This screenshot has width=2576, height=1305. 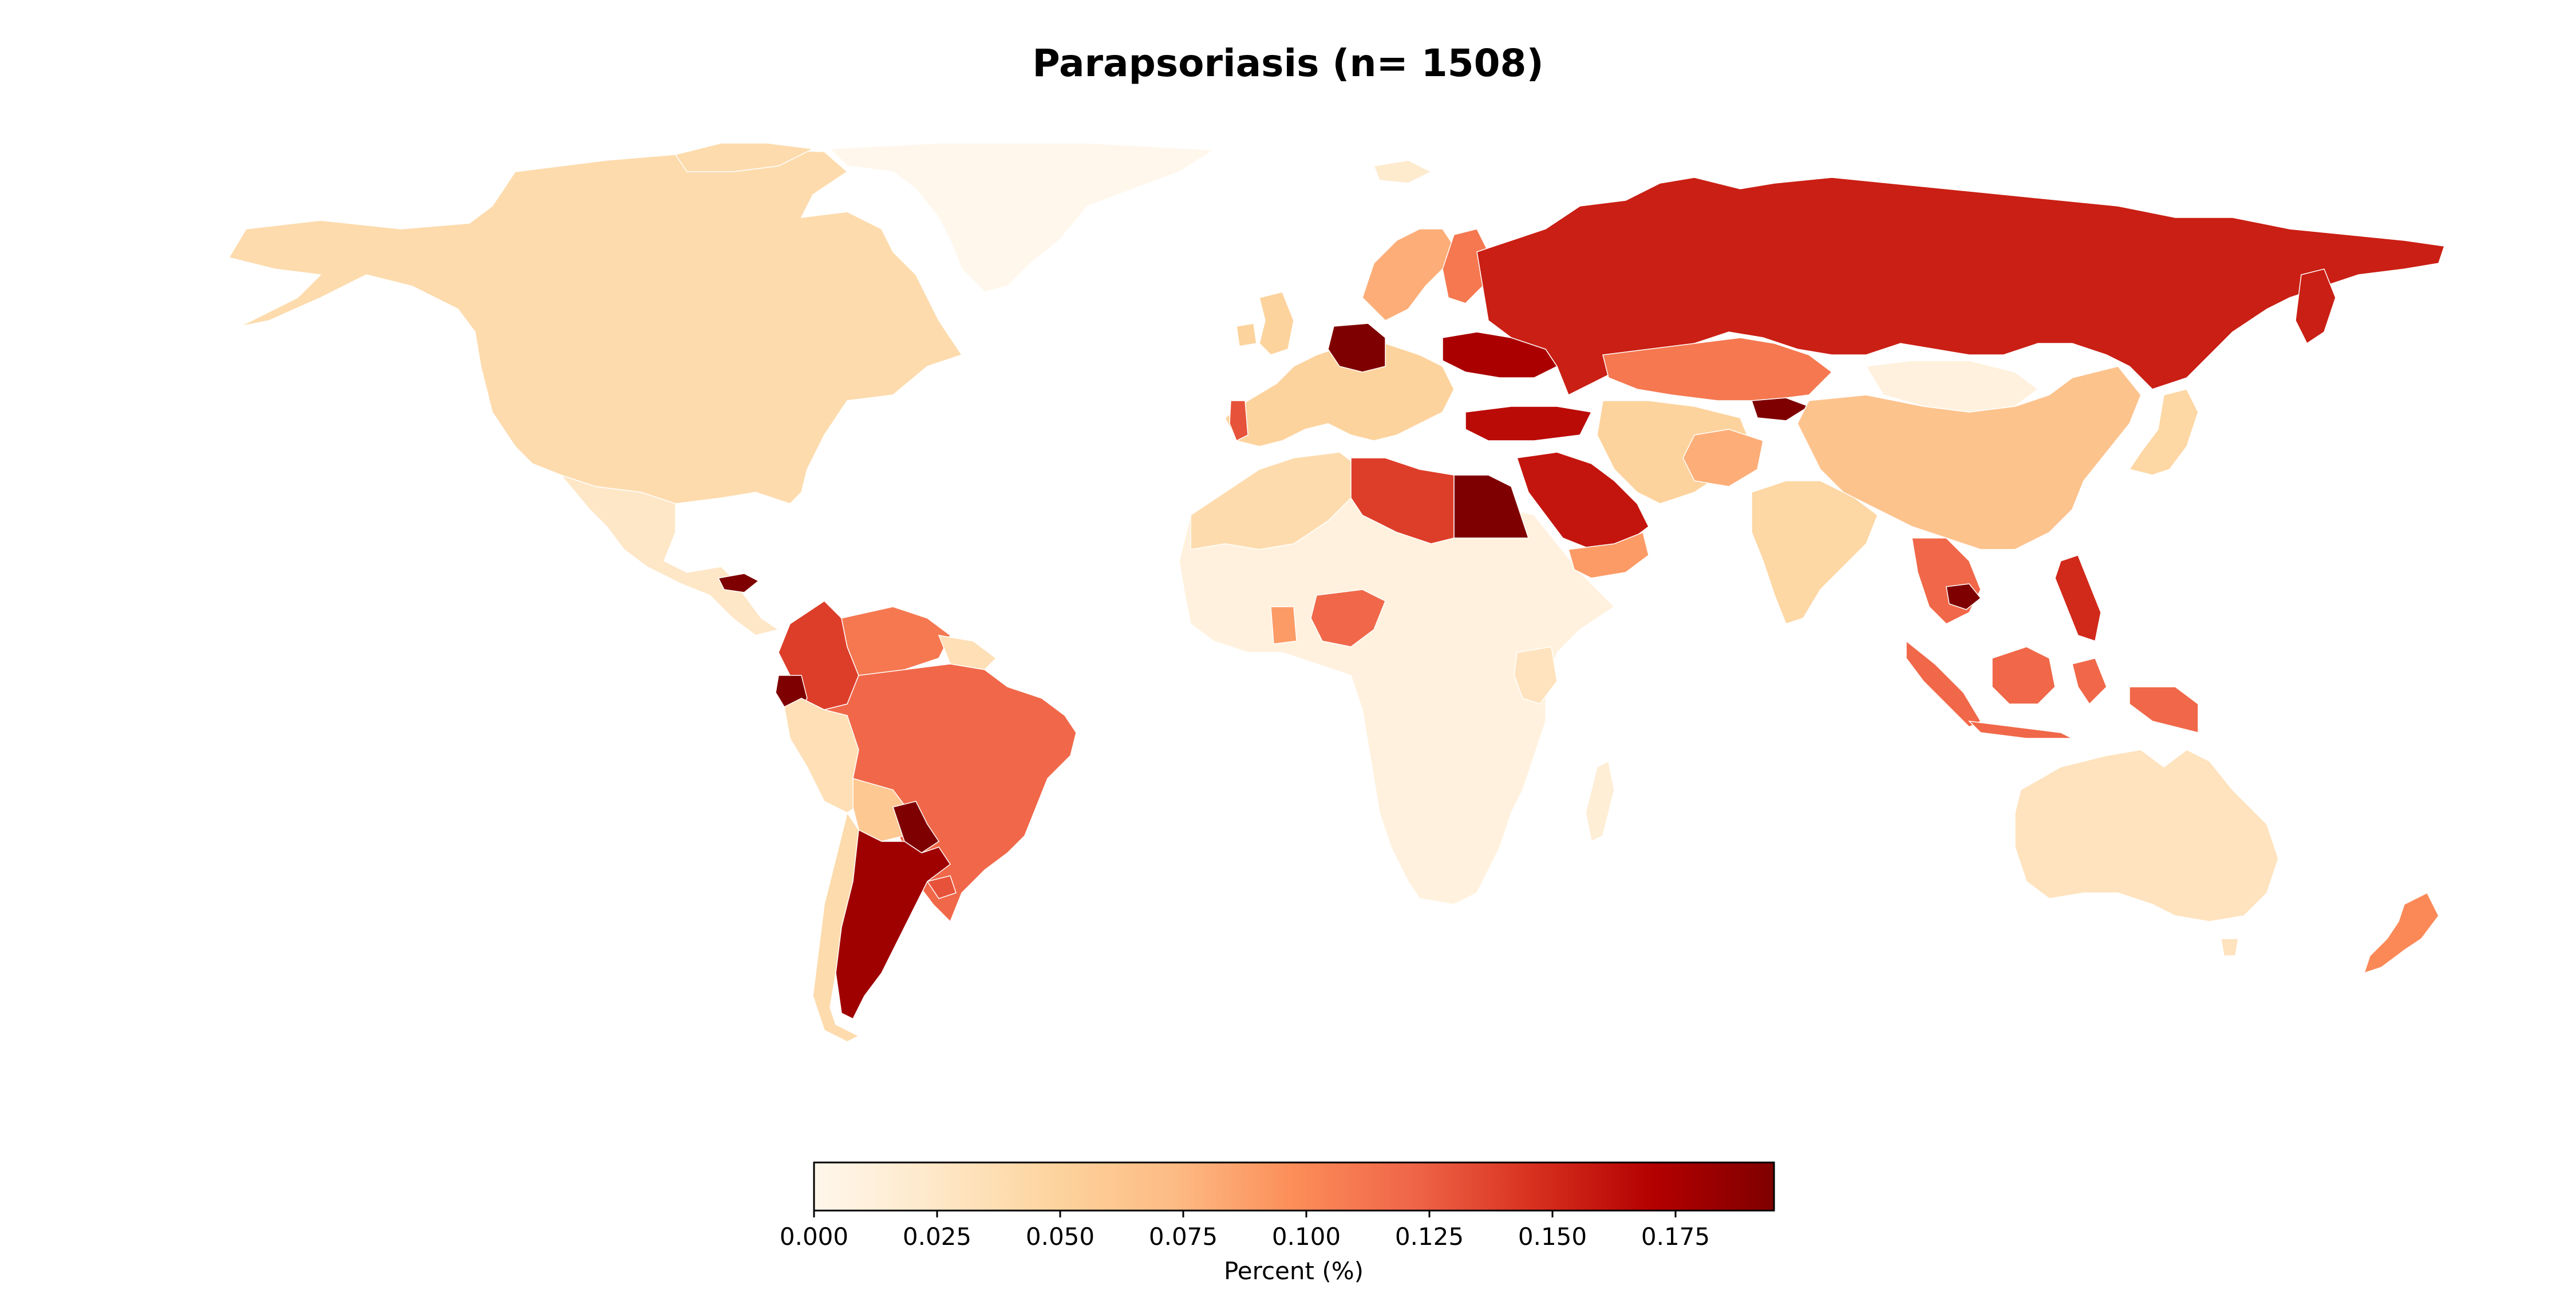 I want to click on colorbar-tick-label: 0.125, so click(x=1429, y=1237).